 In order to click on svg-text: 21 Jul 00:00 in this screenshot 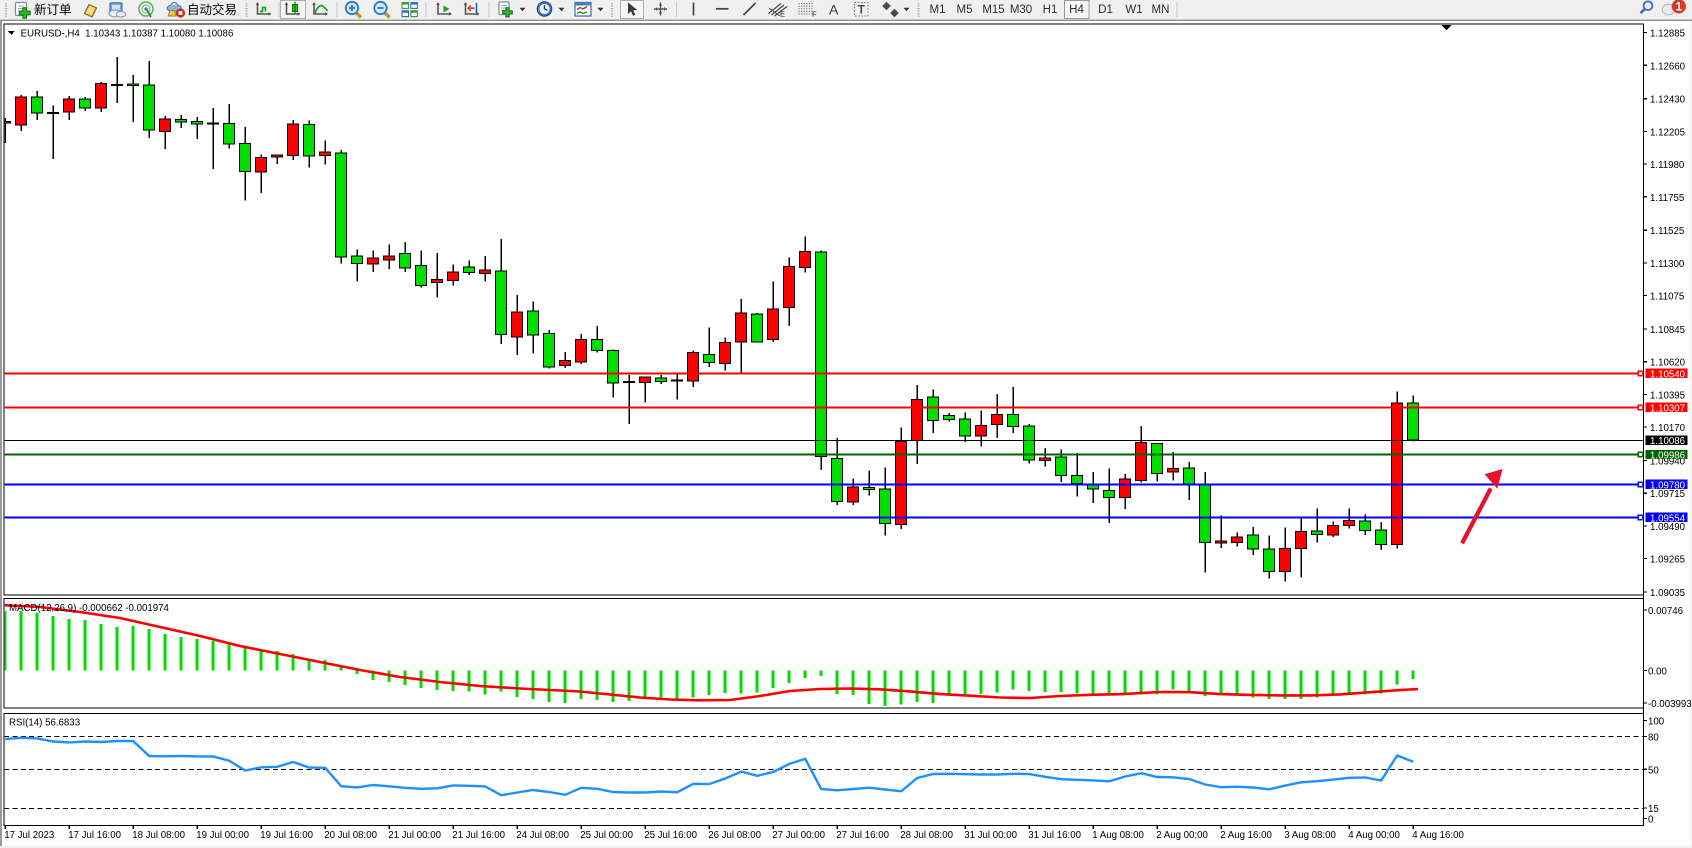, I will do `click(414, 835)`.